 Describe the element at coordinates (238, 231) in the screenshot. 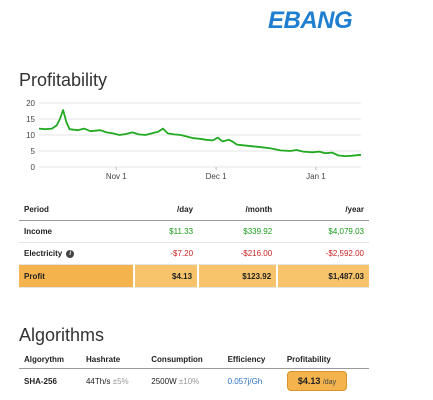

I see `income-month: $339.92` at that location.